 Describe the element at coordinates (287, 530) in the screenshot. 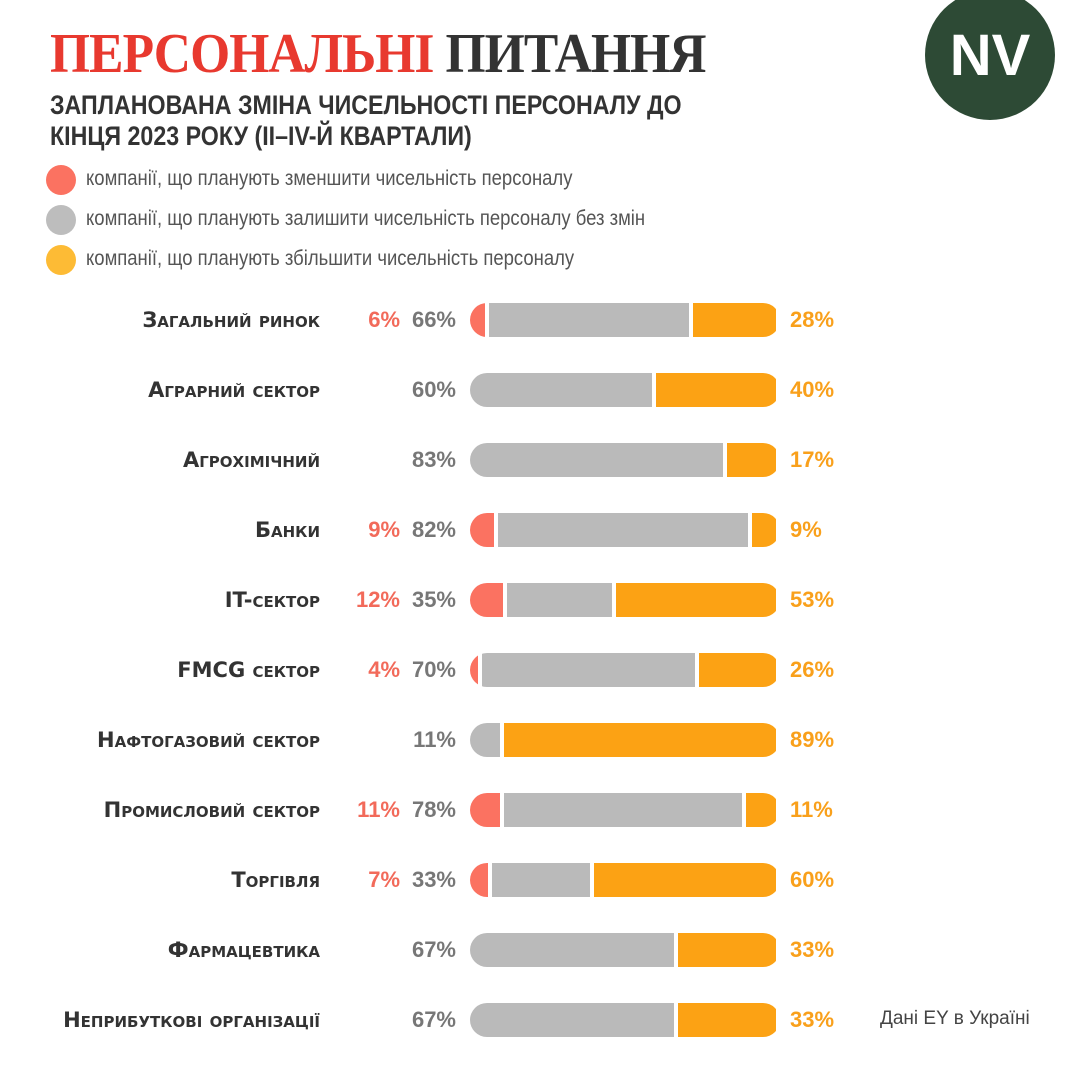

I see `category-label: Банки` at that location.